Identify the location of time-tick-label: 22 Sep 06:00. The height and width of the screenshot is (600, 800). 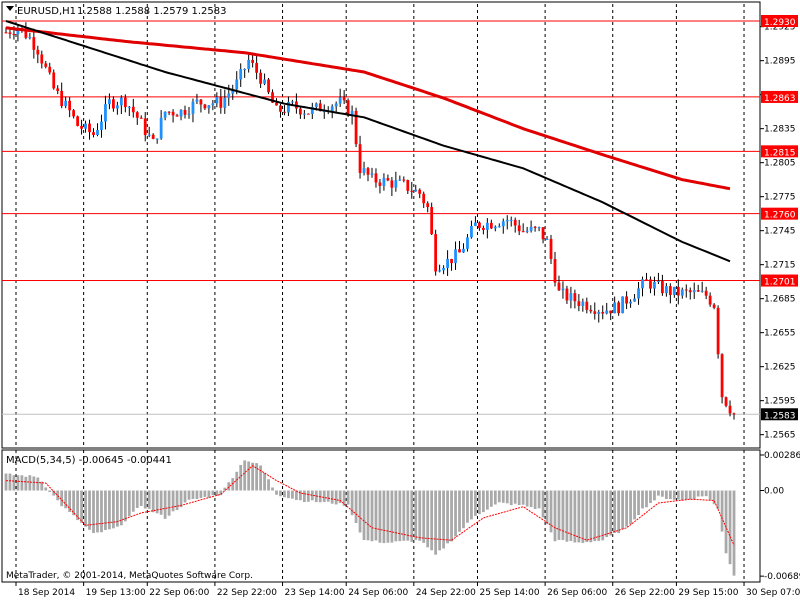
(179, 593).